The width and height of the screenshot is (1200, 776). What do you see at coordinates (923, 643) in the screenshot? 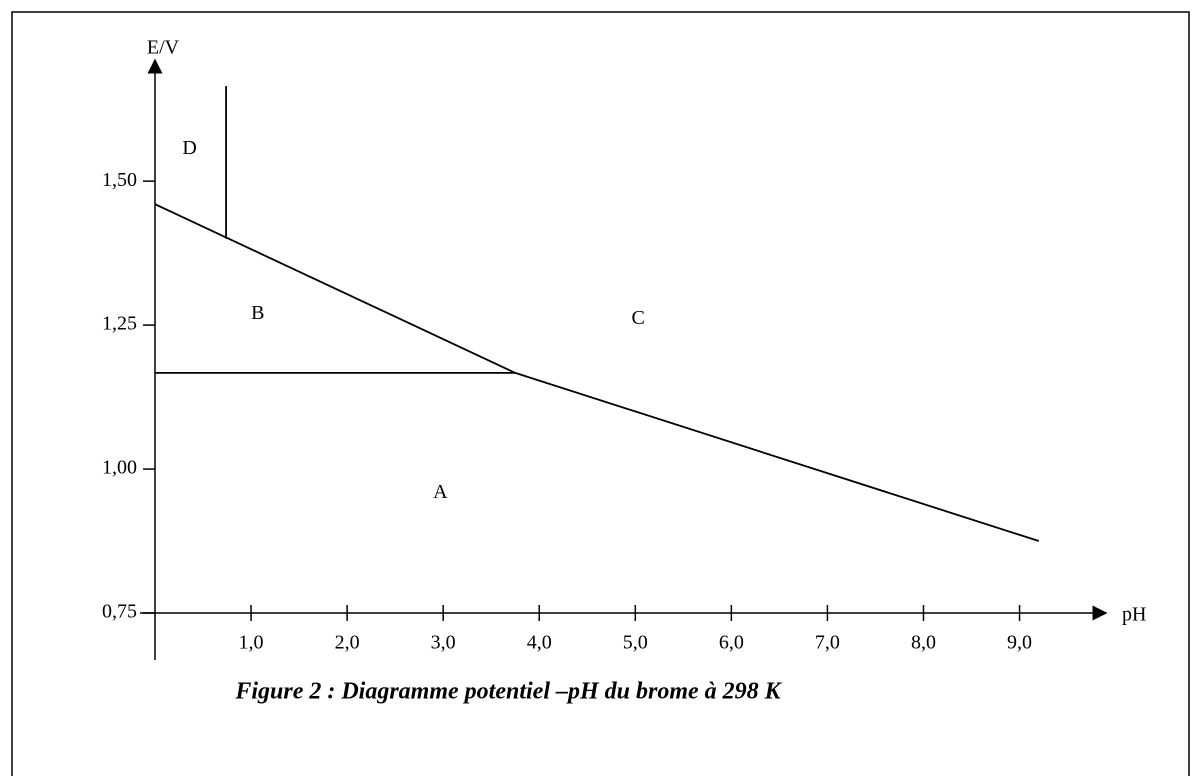
I see `x-tick-label: 8,0` at bounding box center [923, 643].